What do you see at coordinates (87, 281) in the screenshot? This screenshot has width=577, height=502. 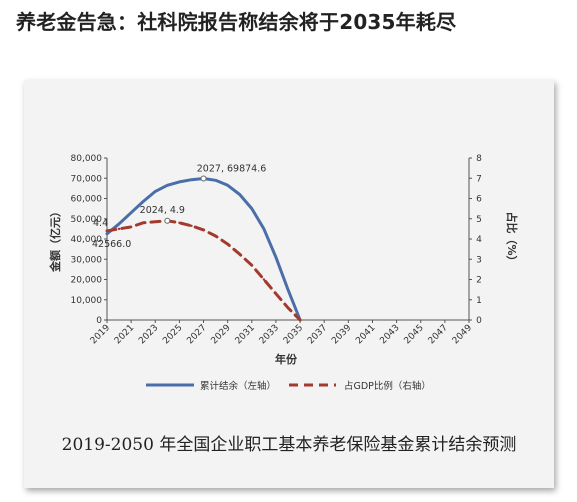 I see `left-tick-label: 20,000` at bounding box center [87, 281].